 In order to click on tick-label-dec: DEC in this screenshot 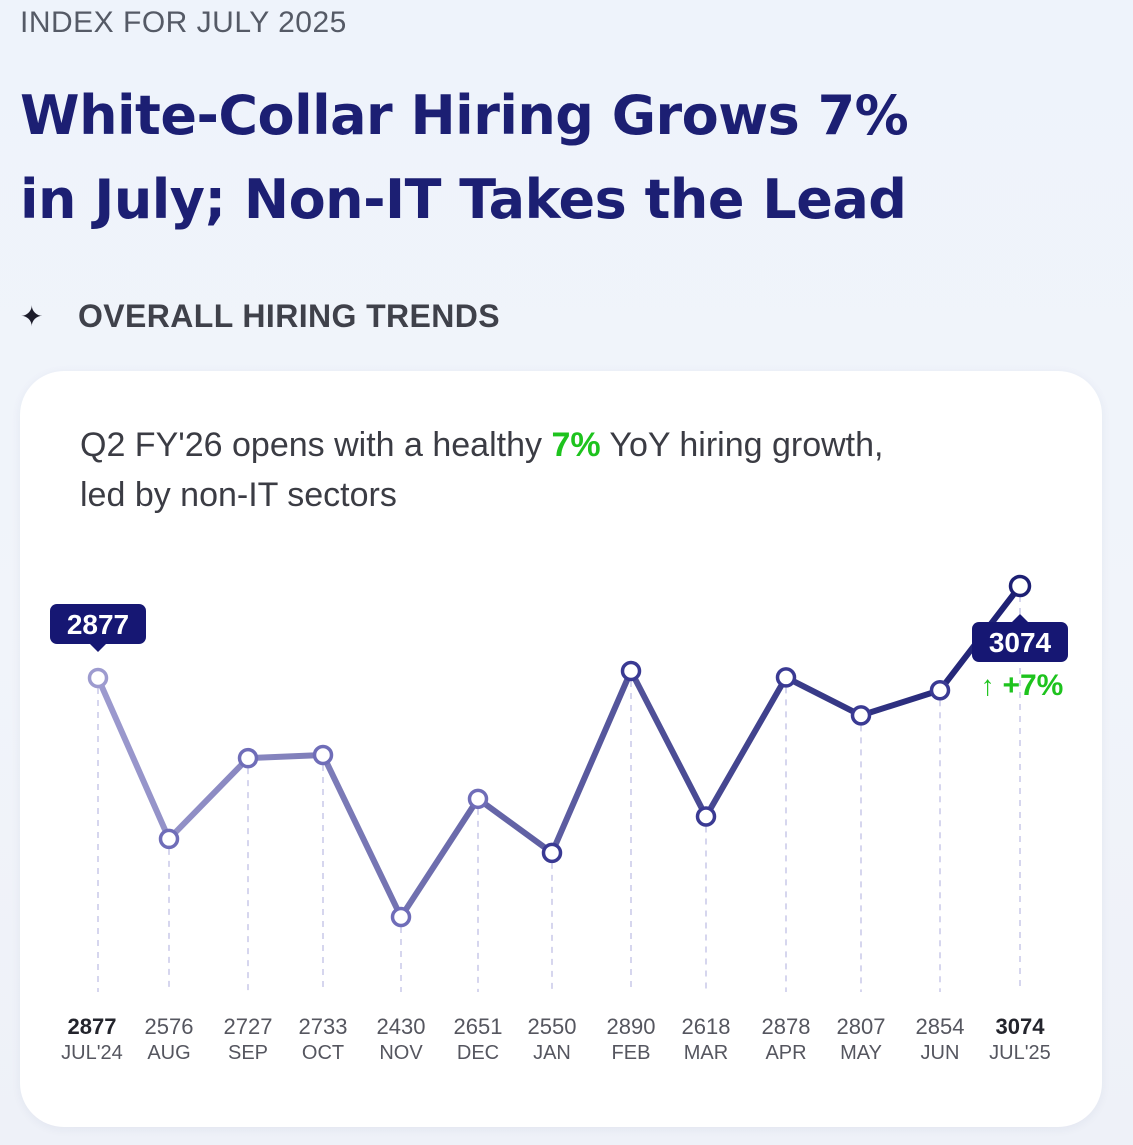, I will do `click(478, 1053)`.